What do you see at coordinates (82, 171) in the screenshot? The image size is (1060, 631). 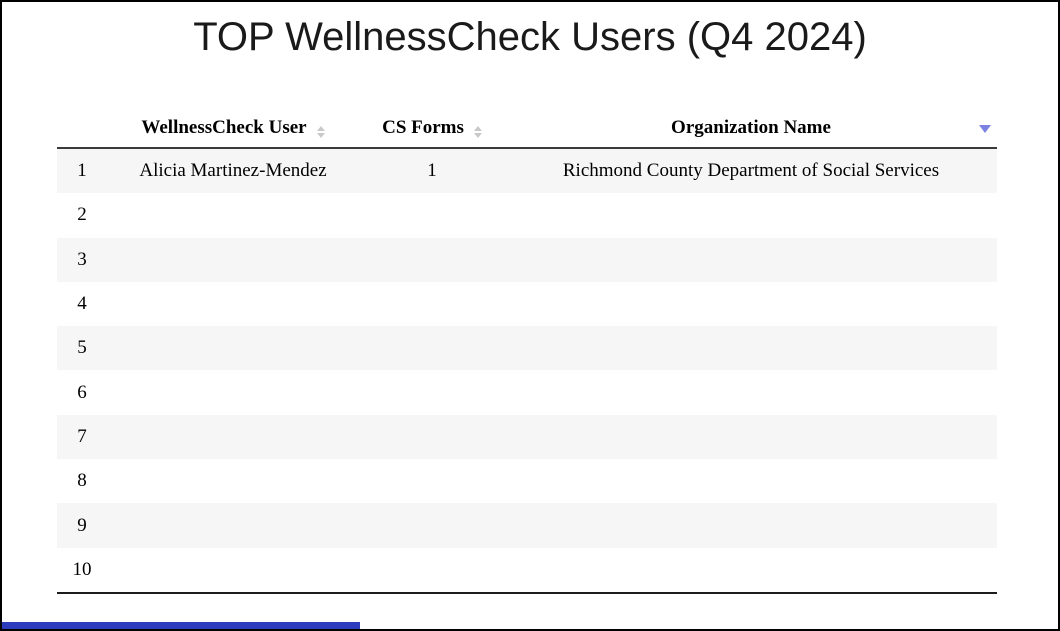 I see `rank-cell: 1` at bounding box center [82, 171].